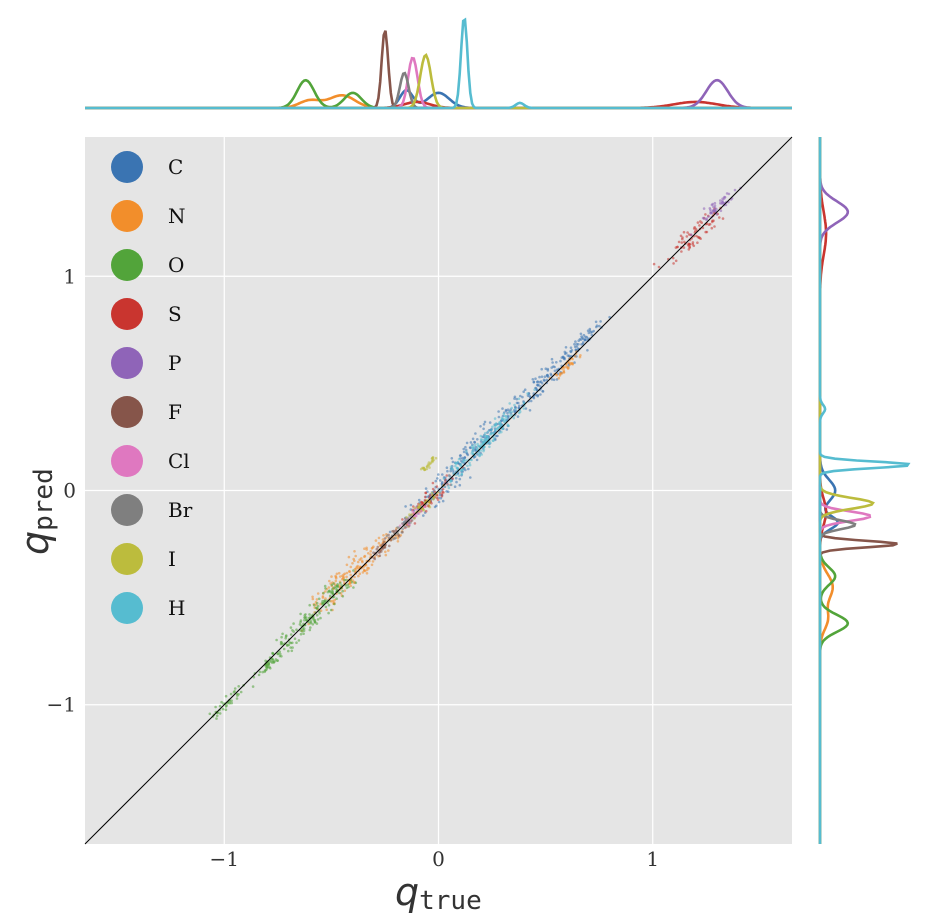 Image resolution: width=929 pixels, height=917 pixels. Describe the element at coordinates (35, 543) in the screenshot. I see `y-axis-title-main: q` at that location.